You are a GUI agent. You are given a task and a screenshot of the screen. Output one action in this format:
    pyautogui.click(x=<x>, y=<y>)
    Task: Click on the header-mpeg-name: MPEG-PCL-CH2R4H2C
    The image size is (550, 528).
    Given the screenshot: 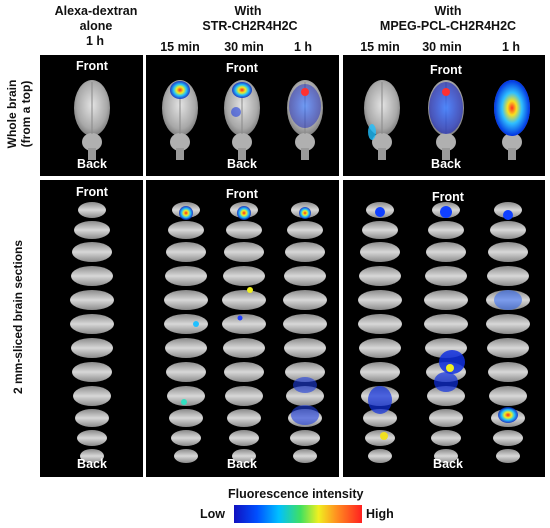 What is the action you would take?
    pyautogui.click(x=448, y=26)
    